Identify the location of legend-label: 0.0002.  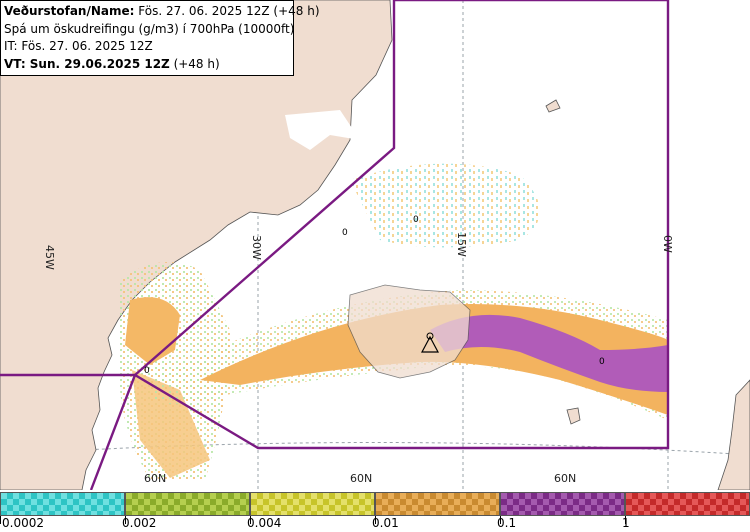
(23, 523).